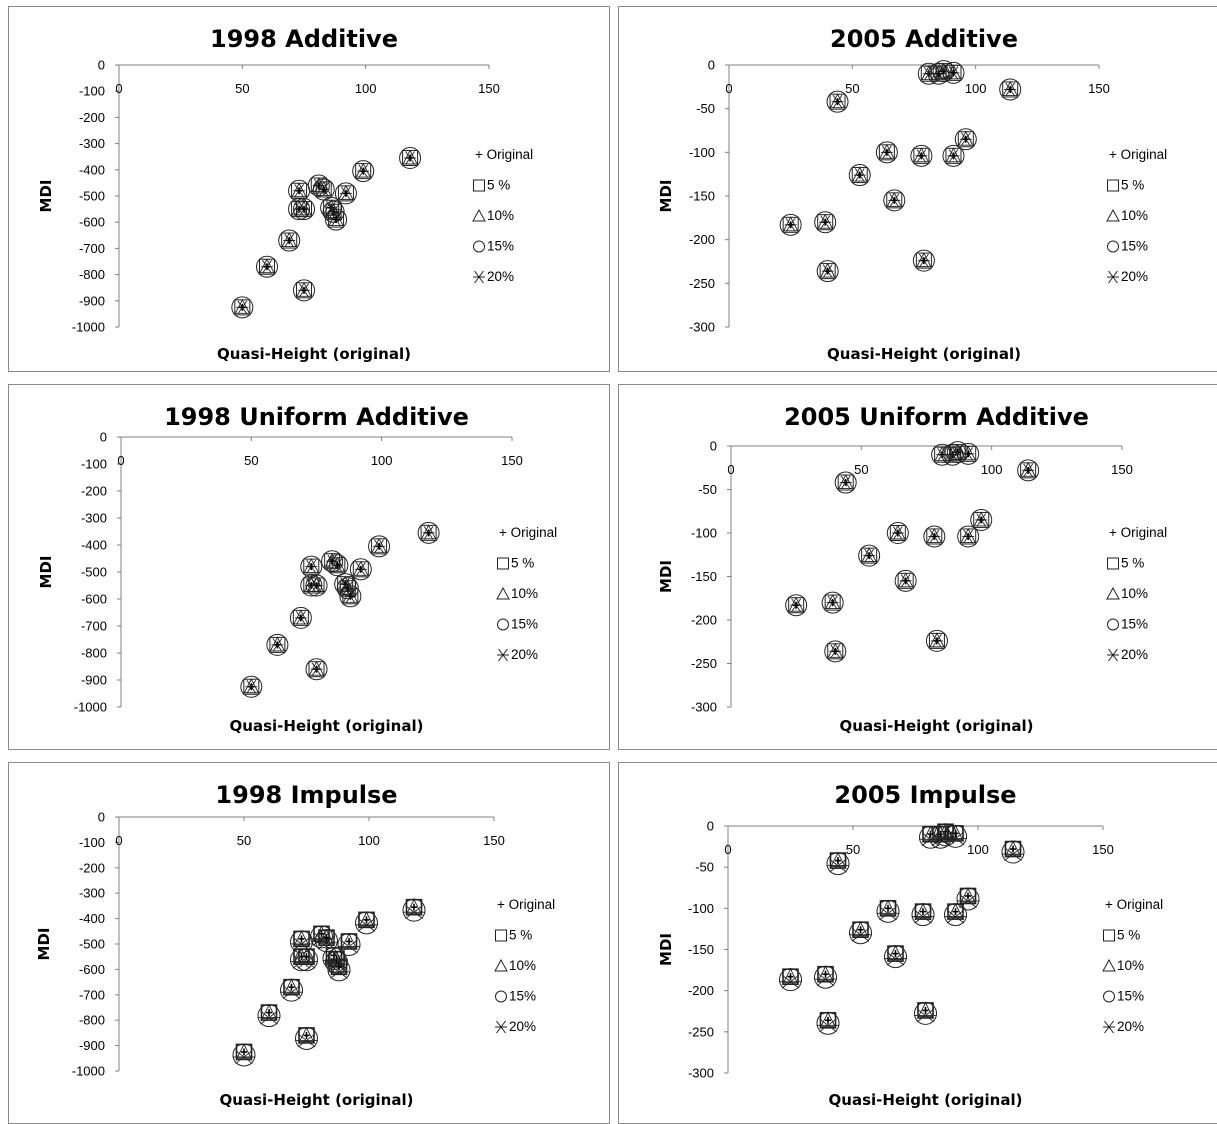  I want to click on y-tick-label: -200, so click(704, 620).